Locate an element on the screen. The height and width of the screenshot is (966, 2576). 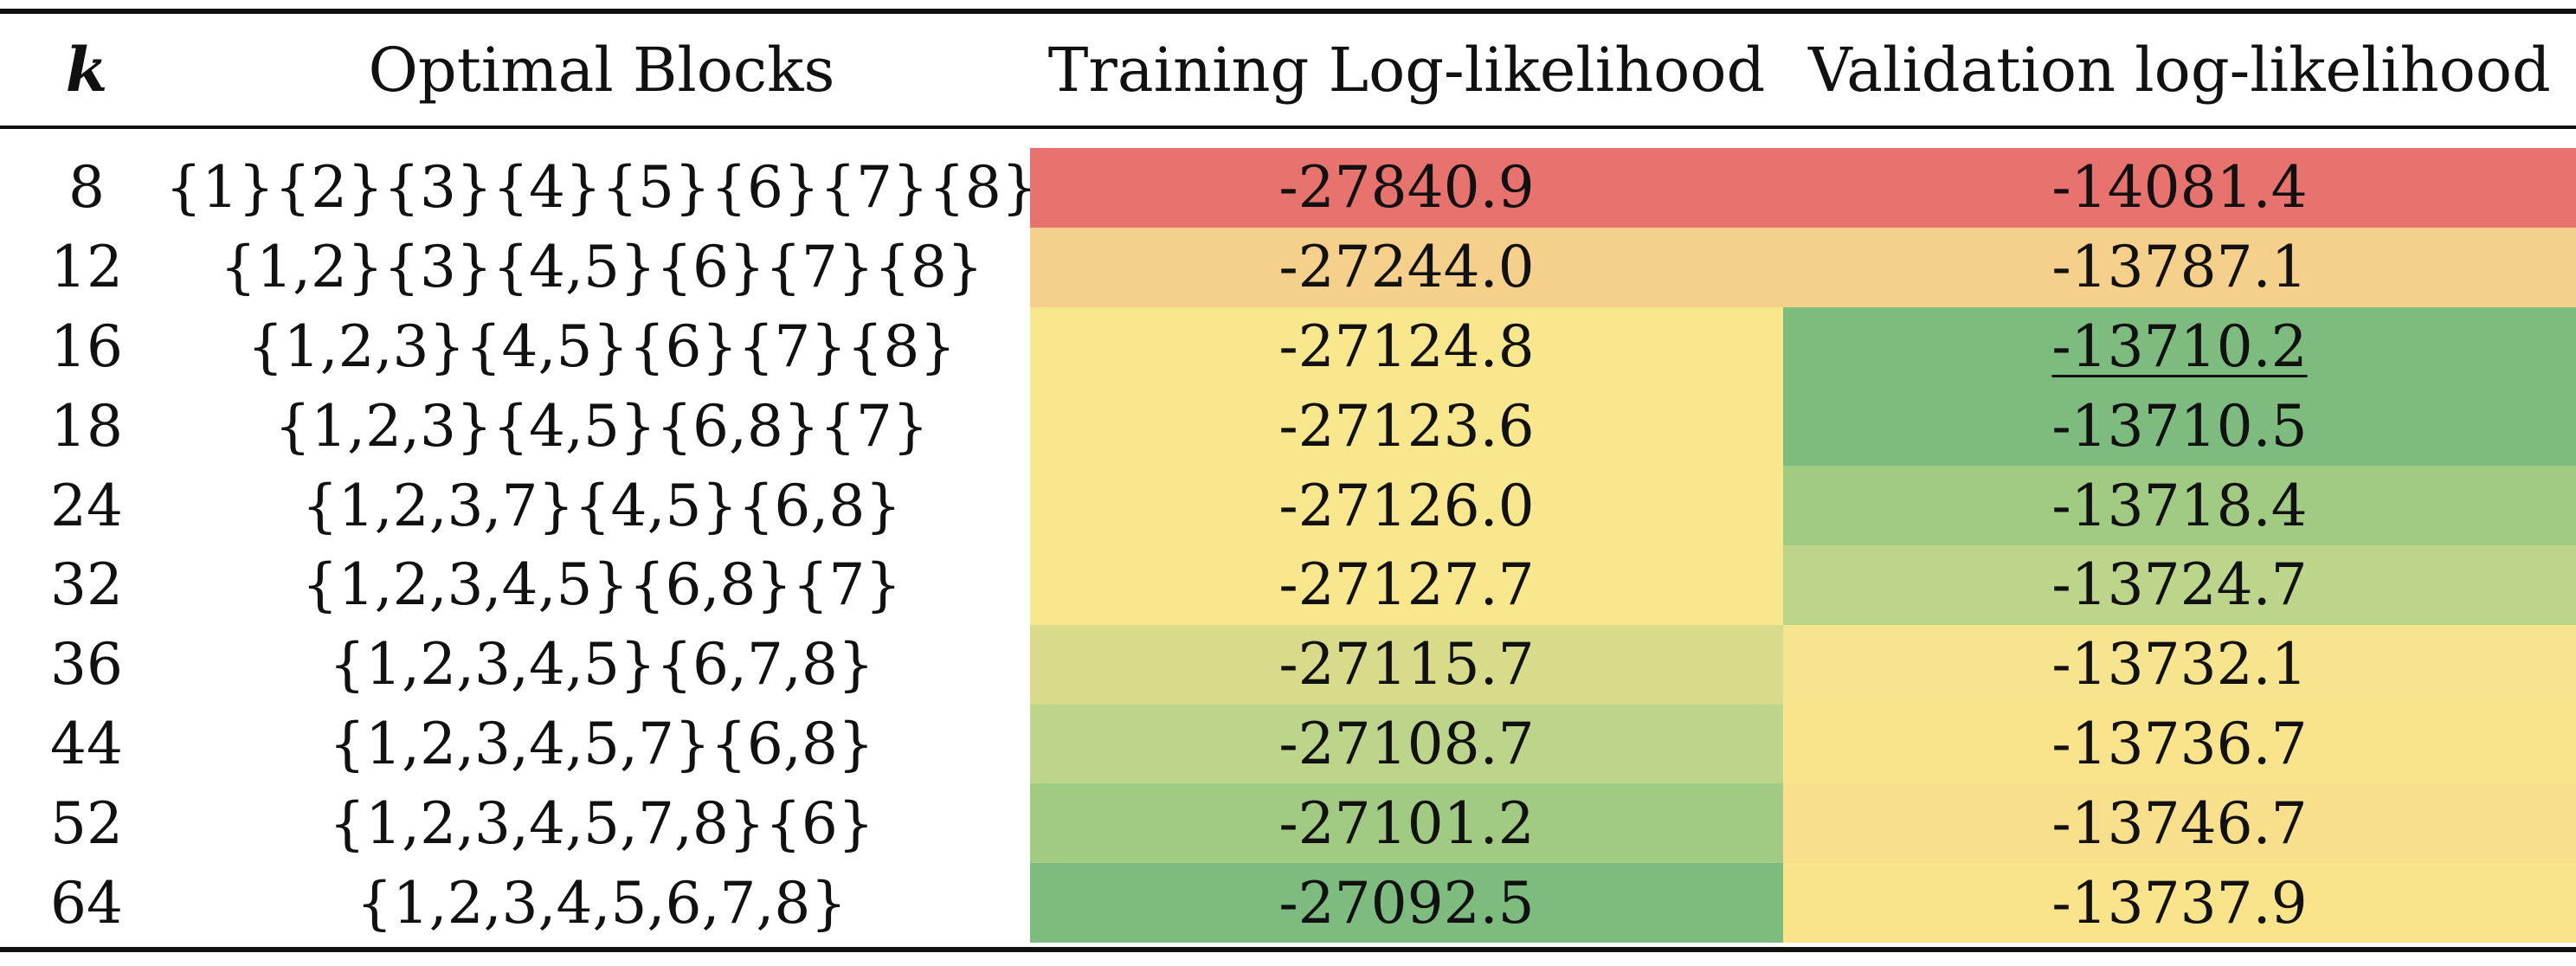
table-row: 18 {1,2,3}{4,5}{6,8}{7} -27123.6 -13710.5 is located at coordinates (1288, 426).